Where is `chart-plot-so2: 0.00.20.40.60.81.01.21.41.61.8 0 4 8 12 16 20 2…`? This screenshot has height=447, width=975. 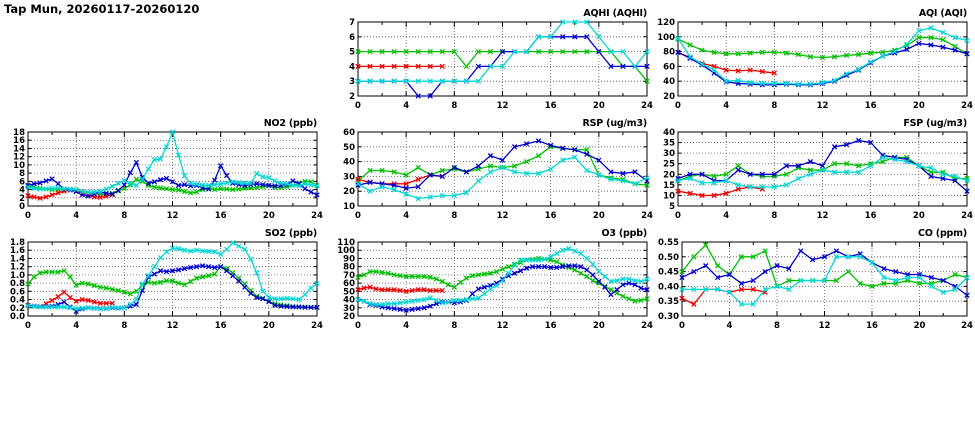
chart-plot-so2: 0.00.20.40.60.81.01.21.41.61.8 0 4 8 12 16 20 2… is located at coordinates (166, 284).